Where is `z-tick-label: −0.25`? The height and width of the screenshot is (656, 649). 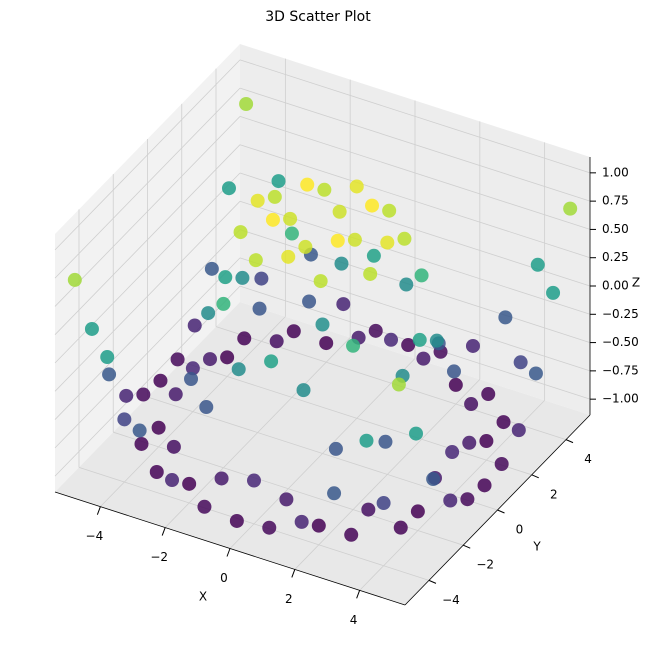
z-tick-label: −0.25 is located at coordinates (620, 314).